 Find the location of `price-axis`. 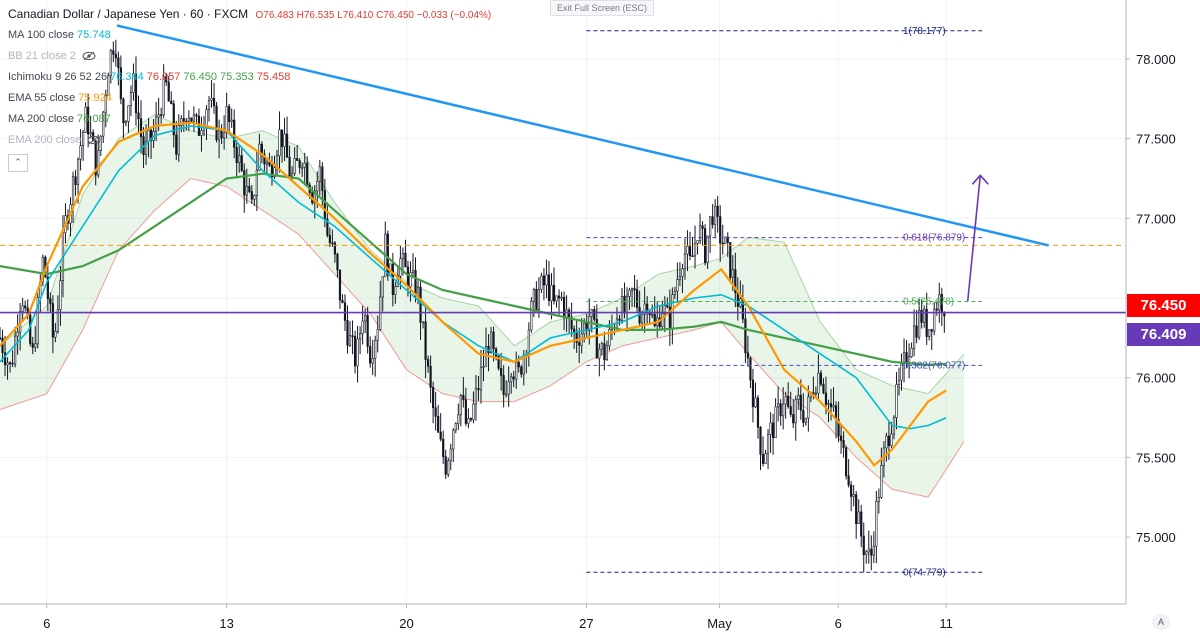

price-axis is located at coordinates (1163, 319).